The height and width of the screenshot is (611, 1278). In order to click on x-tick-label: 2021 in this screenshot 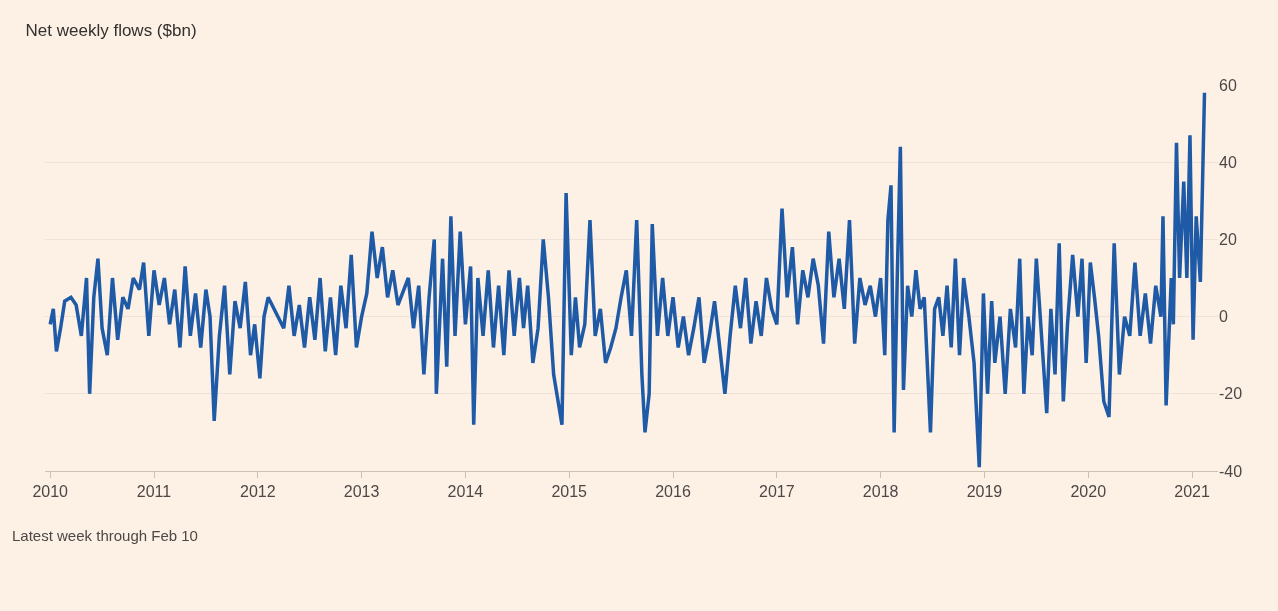, I will do `click(1192, 492)`.